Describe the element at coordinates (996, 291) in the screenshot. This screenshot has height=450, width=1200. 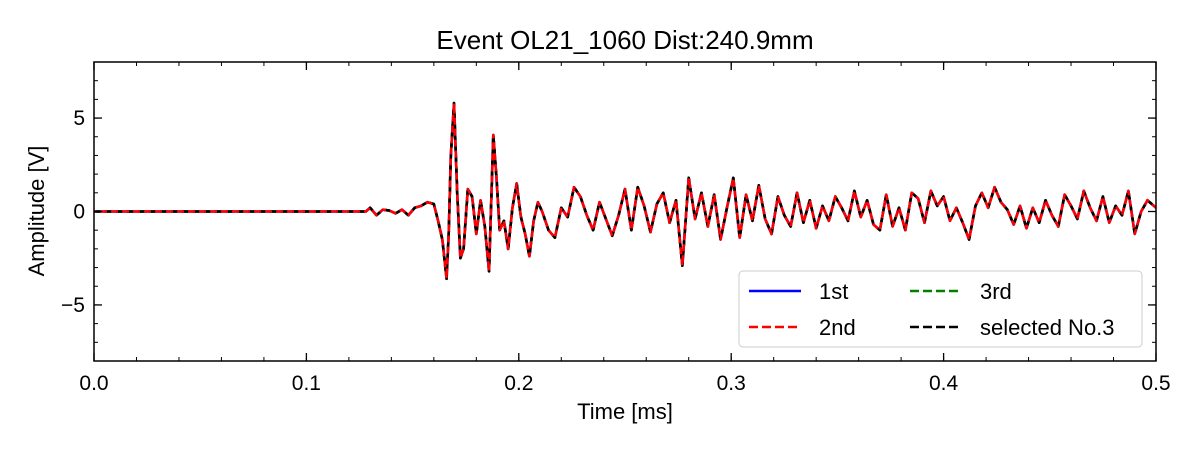
I see `legend-label-3rd: 3rd` at that location.